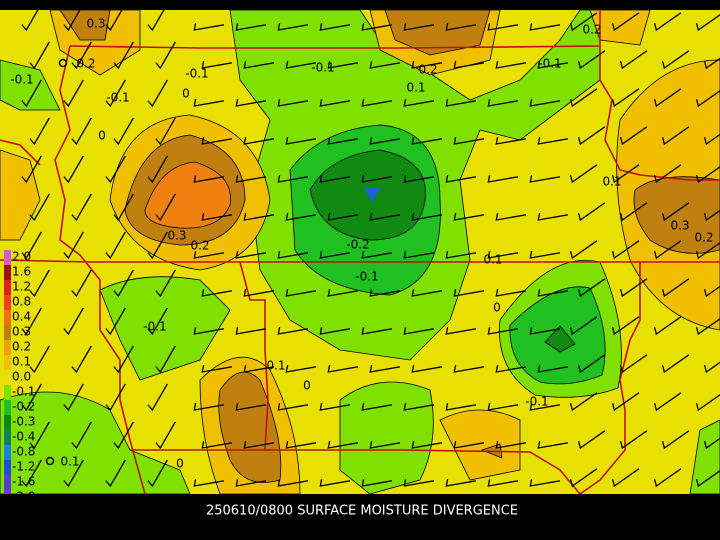 The height and width of the screenshot is (540, 720). Describe the element at coordinates (21, 362) in the screenshot. I see `legend-label: 0.1` at that location.